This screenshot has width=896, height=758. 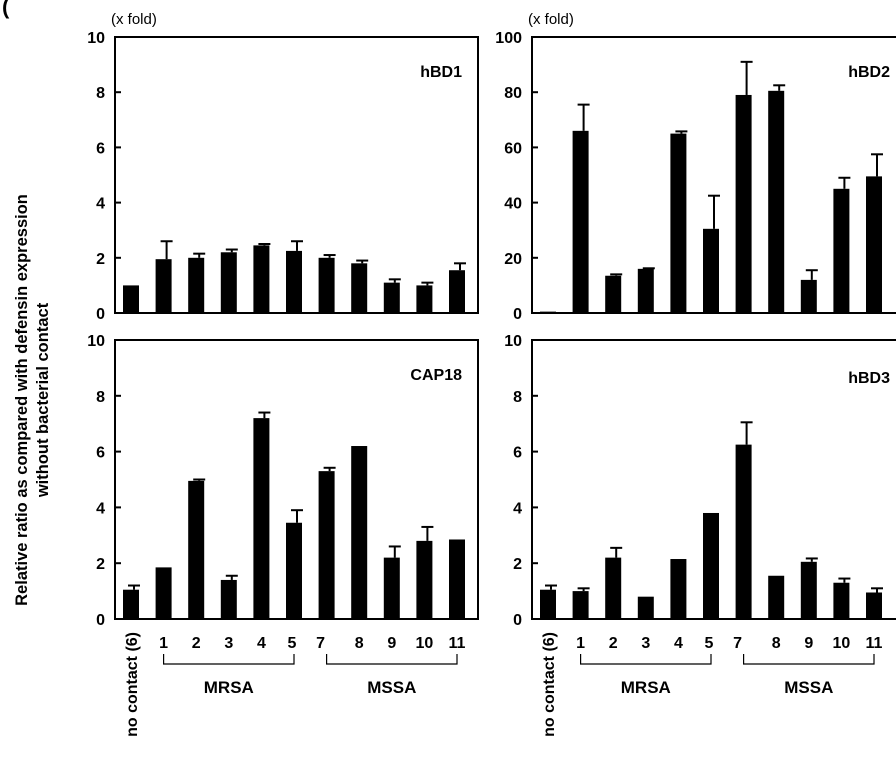 What do you see at coordinates (508, 38) in the screenshot?
I see `y-tick-label: 100` at bounding box center [508, 38].